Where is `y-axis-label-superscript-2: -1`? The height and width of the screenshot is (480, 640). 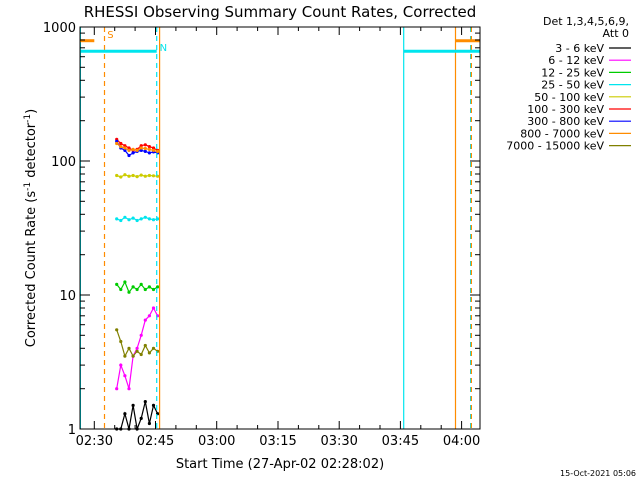 y-axis-label-superscript-2: -1 is located at coordinates (28, 118).